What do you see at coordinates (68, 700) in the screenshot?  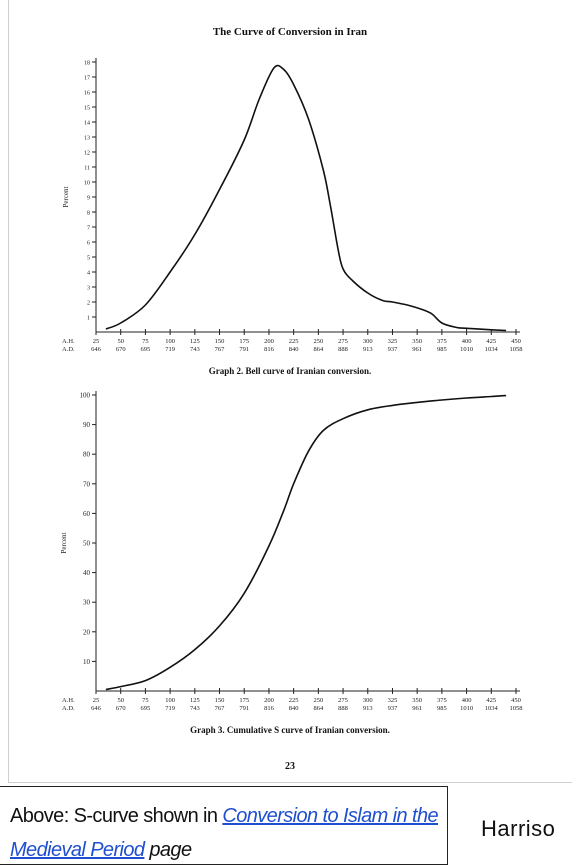 I see `x-axis-label-ah: A.H.` at bounding box center [68, 700].